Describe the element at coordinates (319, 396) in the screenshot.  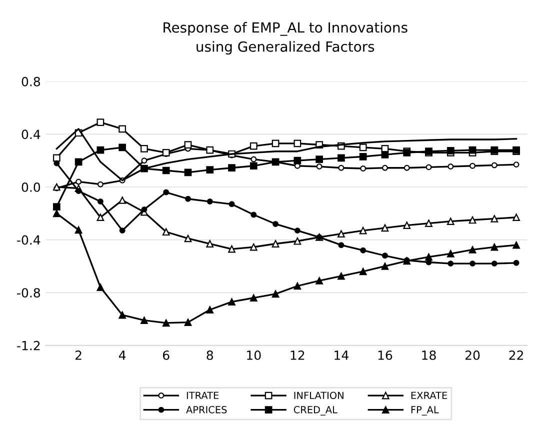
I see `legend-label: INFLATION` at that location.